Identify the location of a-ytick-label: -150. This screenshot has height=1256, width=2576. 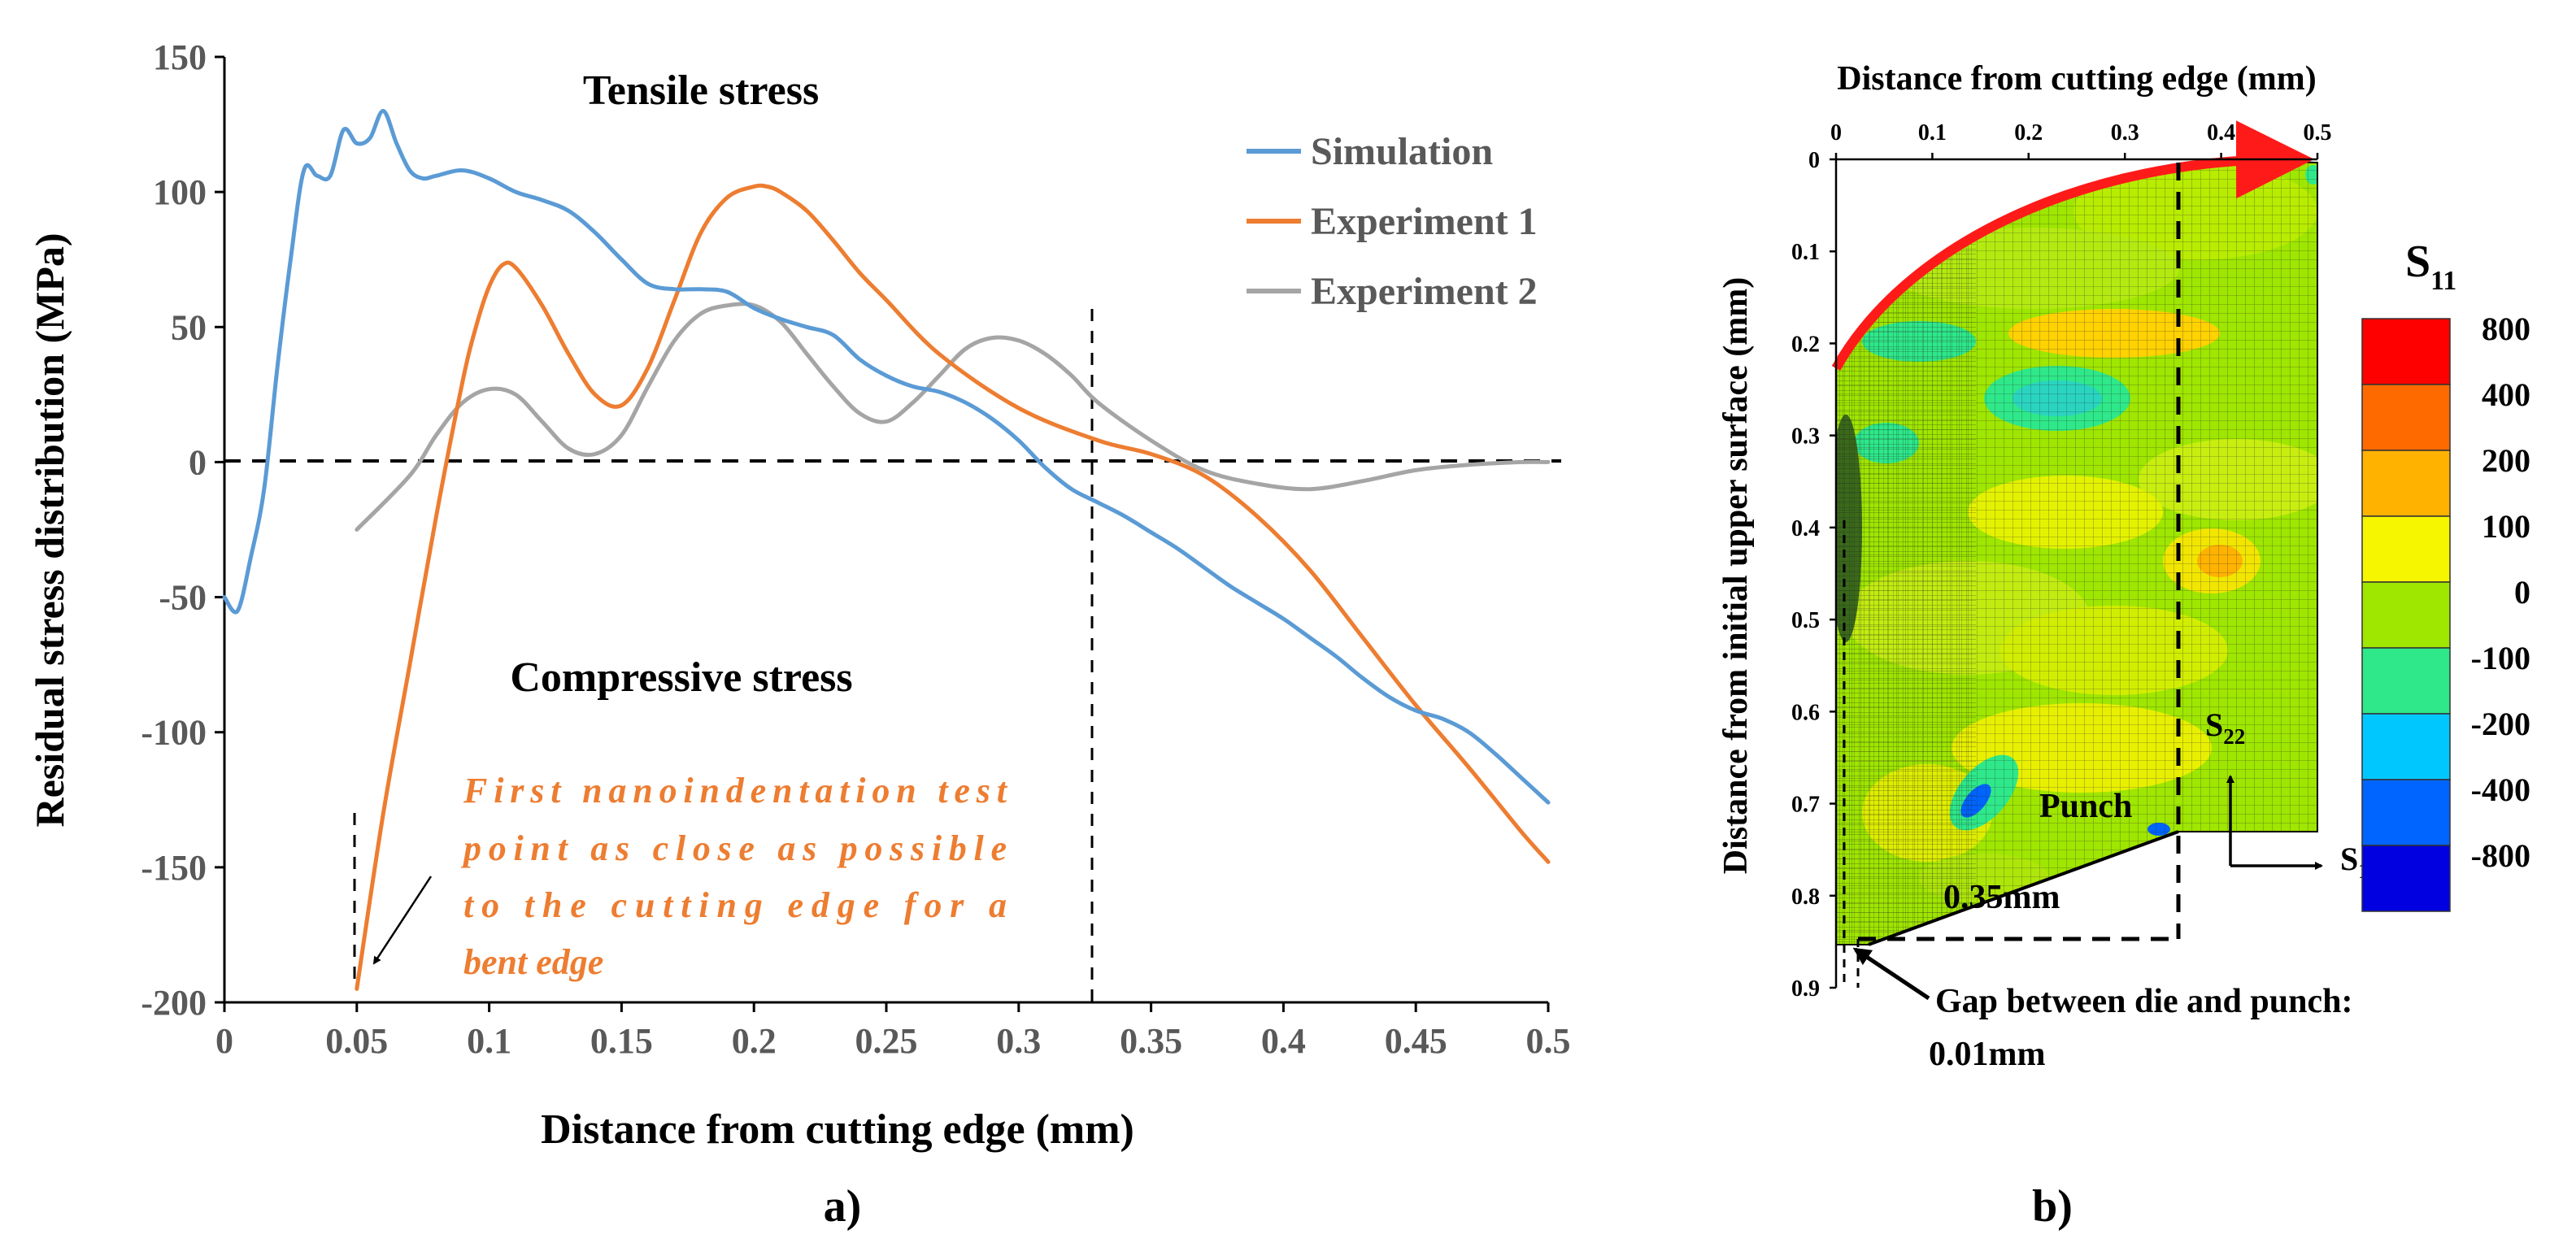
(174, 868).